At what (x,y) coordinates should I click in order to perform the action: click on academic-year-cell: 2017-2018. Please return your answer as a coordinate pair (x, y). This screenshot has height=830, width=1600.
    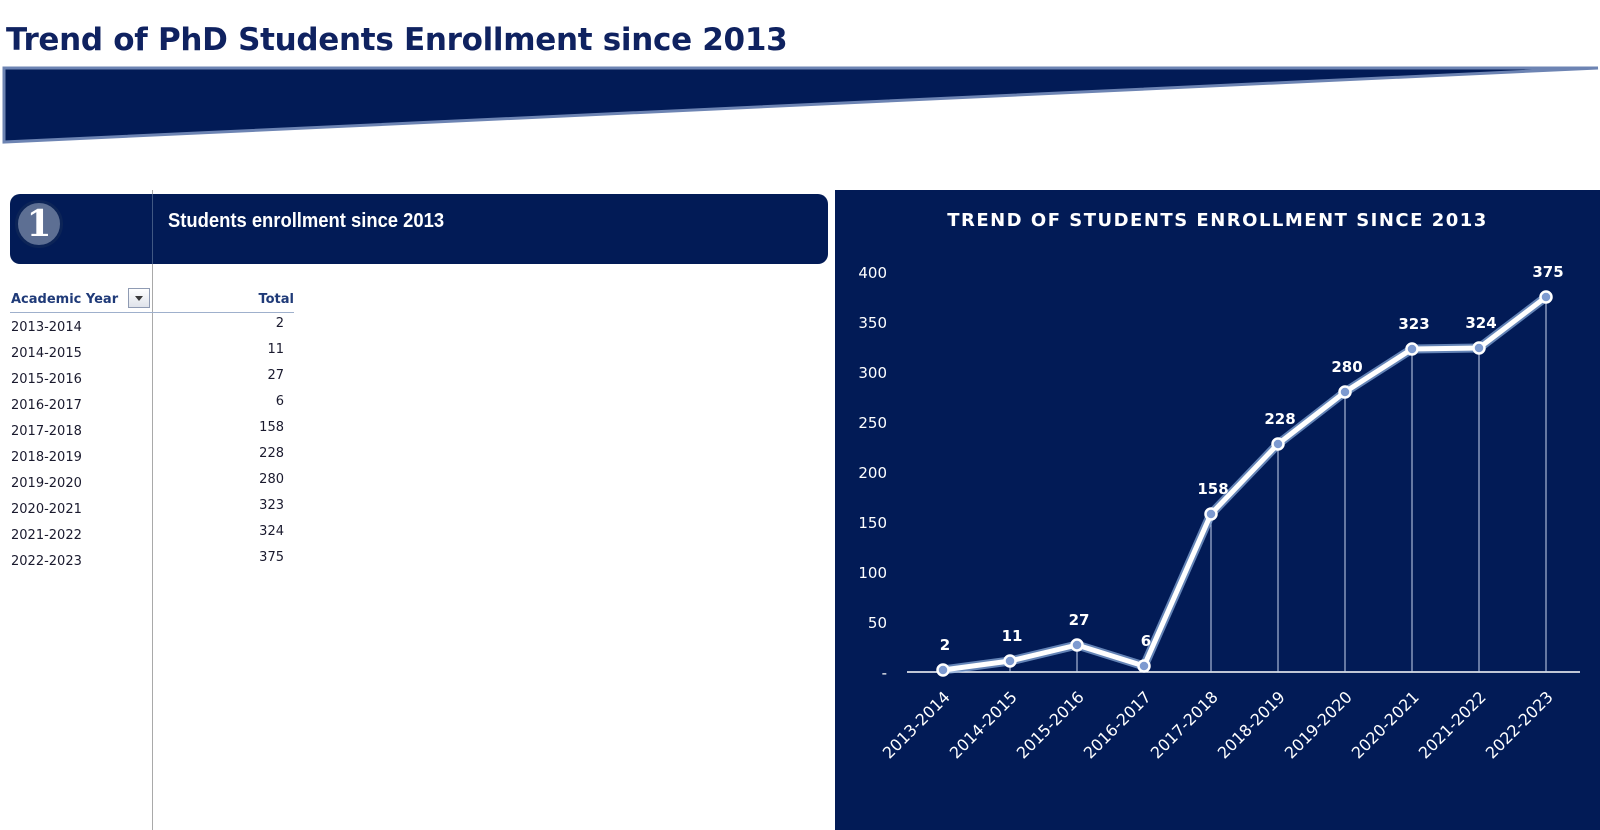
    Looking at the image, I should click on (46, 431).